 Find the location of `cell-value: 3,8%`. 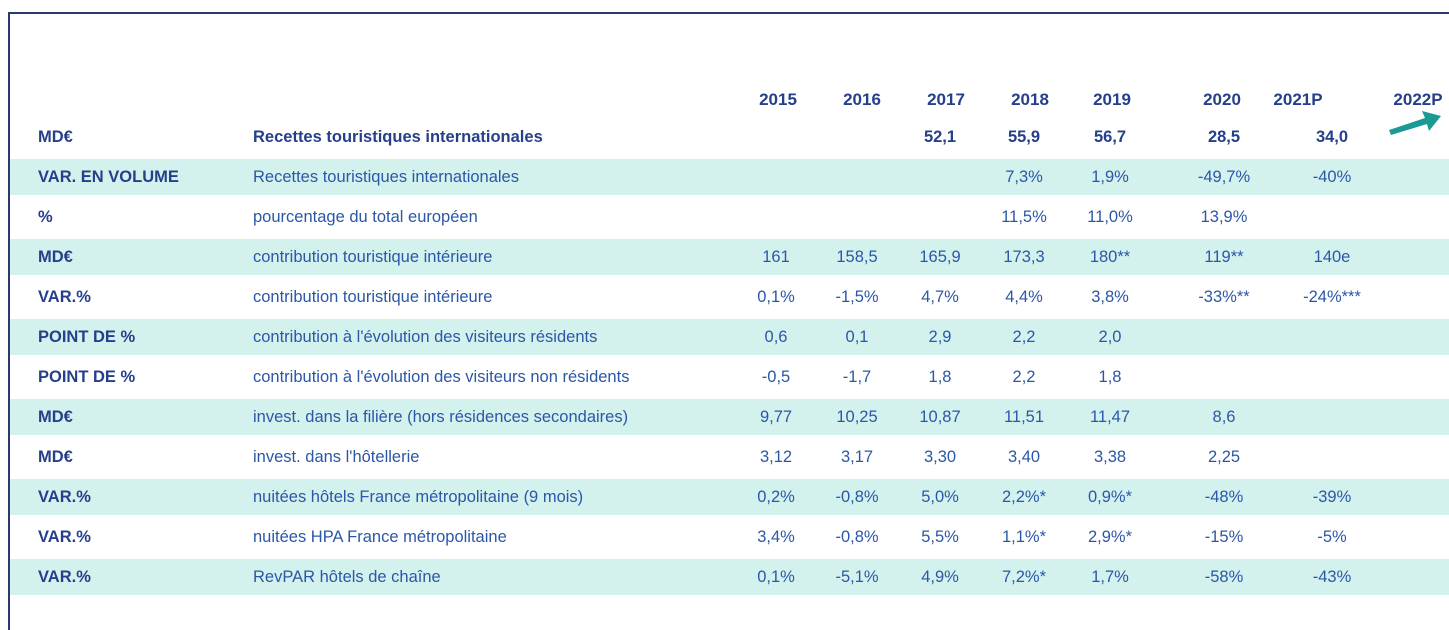

cell-value: 3,8% is located at coordinates (1110, 297).